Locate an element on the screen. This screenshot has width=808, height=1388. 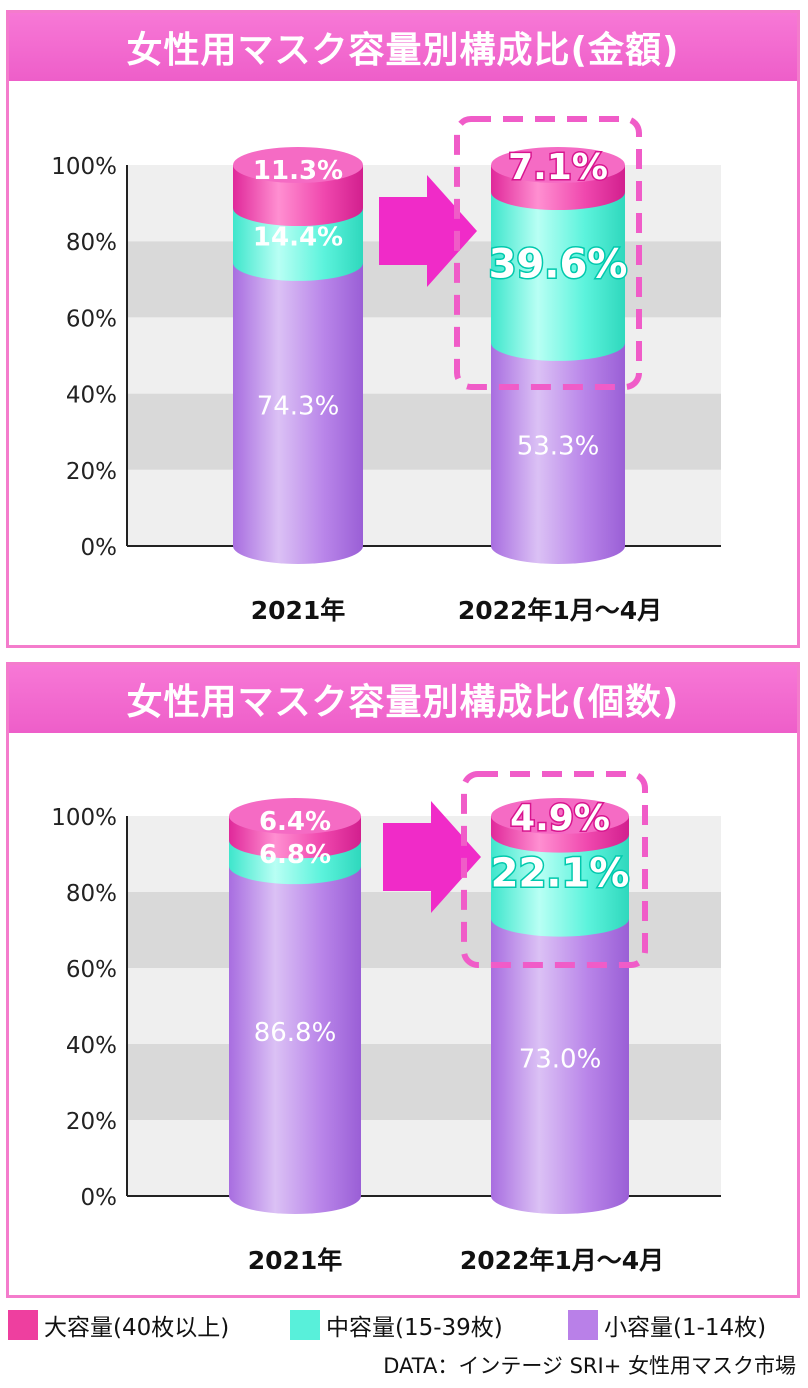
data-label: 14.4% is located at coordinates (298, 237).